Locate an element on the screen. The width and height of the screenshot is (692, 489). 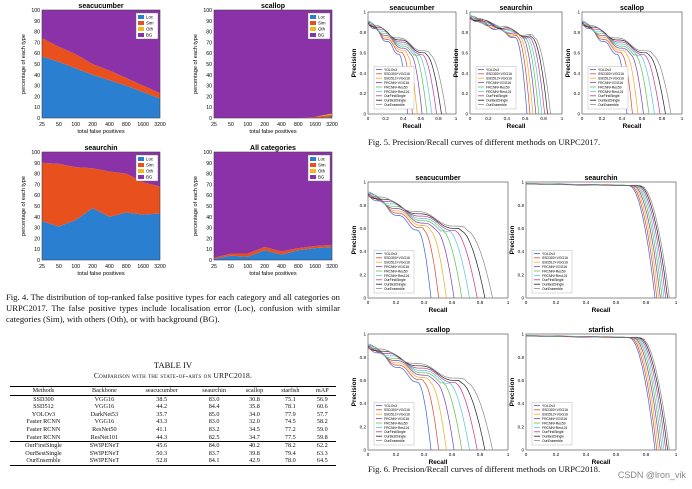
panel-title: seacucumber is located at coordinates (437, 178).